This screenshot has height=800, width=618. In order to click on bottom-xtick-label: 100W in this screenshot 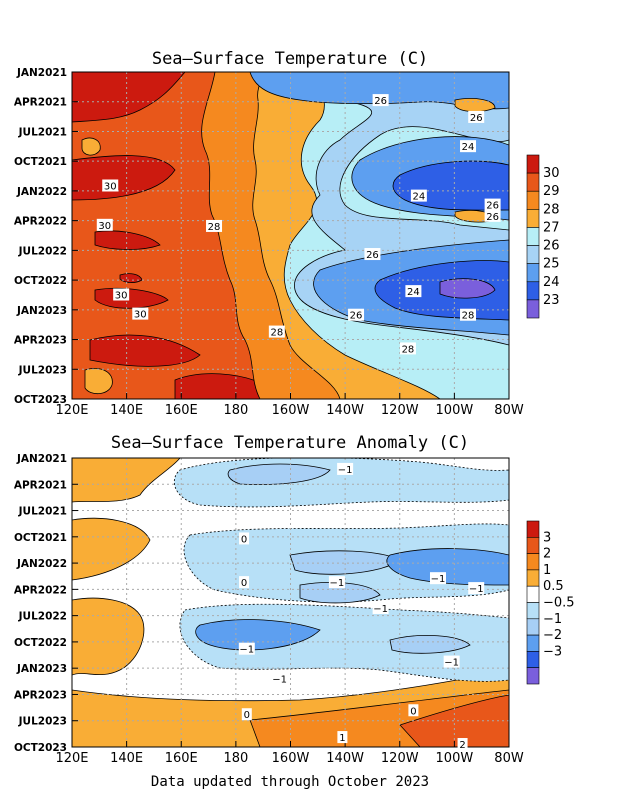, I will do `click(455, 758)`.